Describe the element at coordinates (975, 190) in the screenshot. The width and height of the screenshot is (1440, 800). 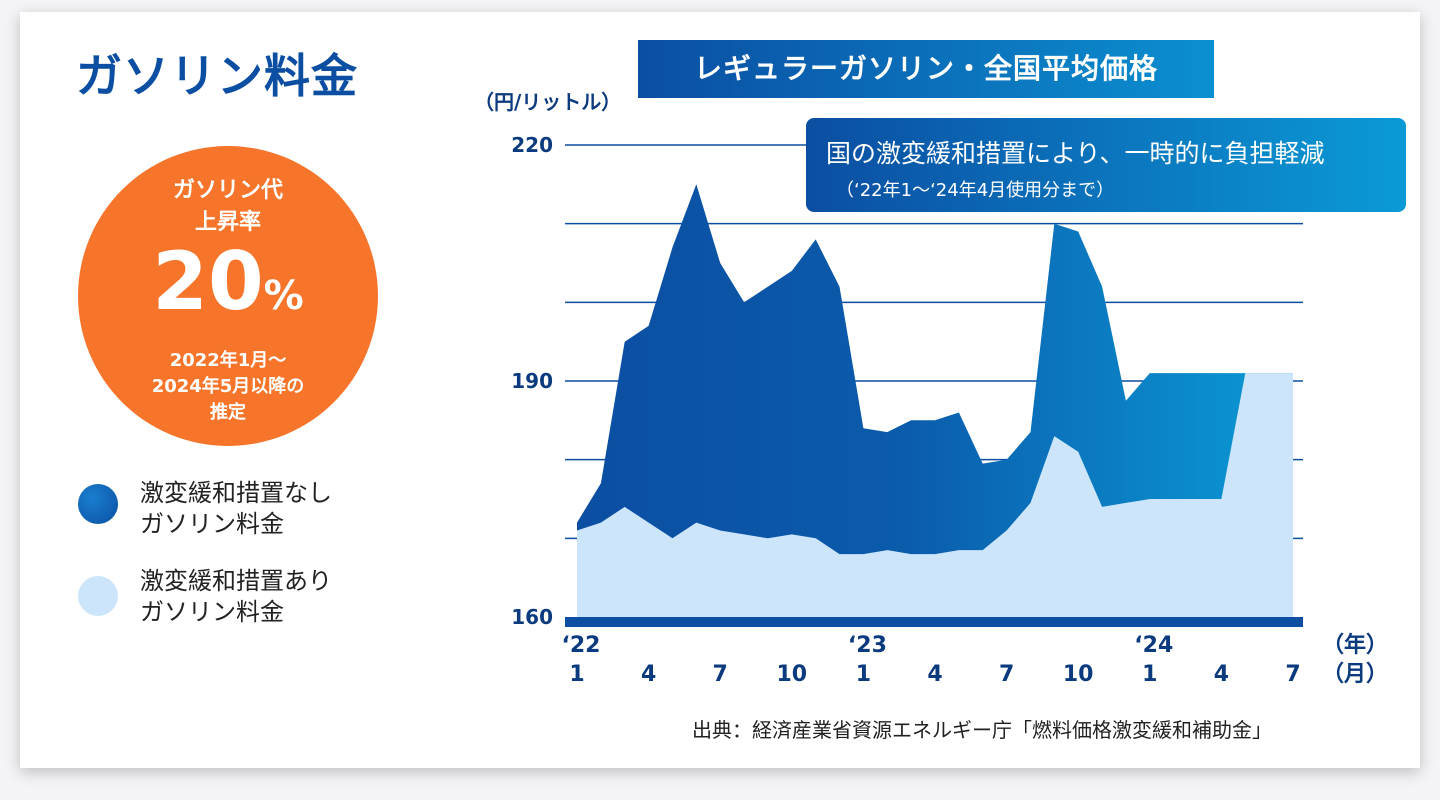
I see `callout-period-text: （‘22年1〜‘24年4月使用分まで）` at that location.